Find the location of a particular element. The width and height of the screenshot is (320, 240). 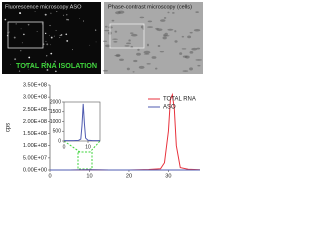

x-tick-label: 10 is located at coordinates (89, 176).